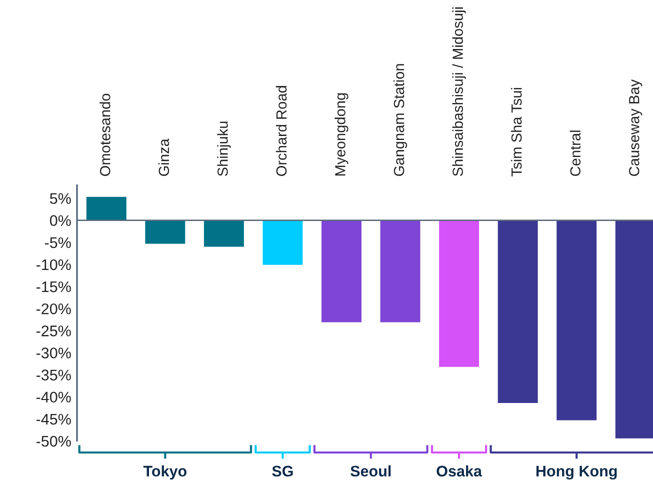  Describe the element at coordinates (459, 91) in the screenshot. I see `x-tick-label: Shinsaibashisuji / Midosuji` at that location.